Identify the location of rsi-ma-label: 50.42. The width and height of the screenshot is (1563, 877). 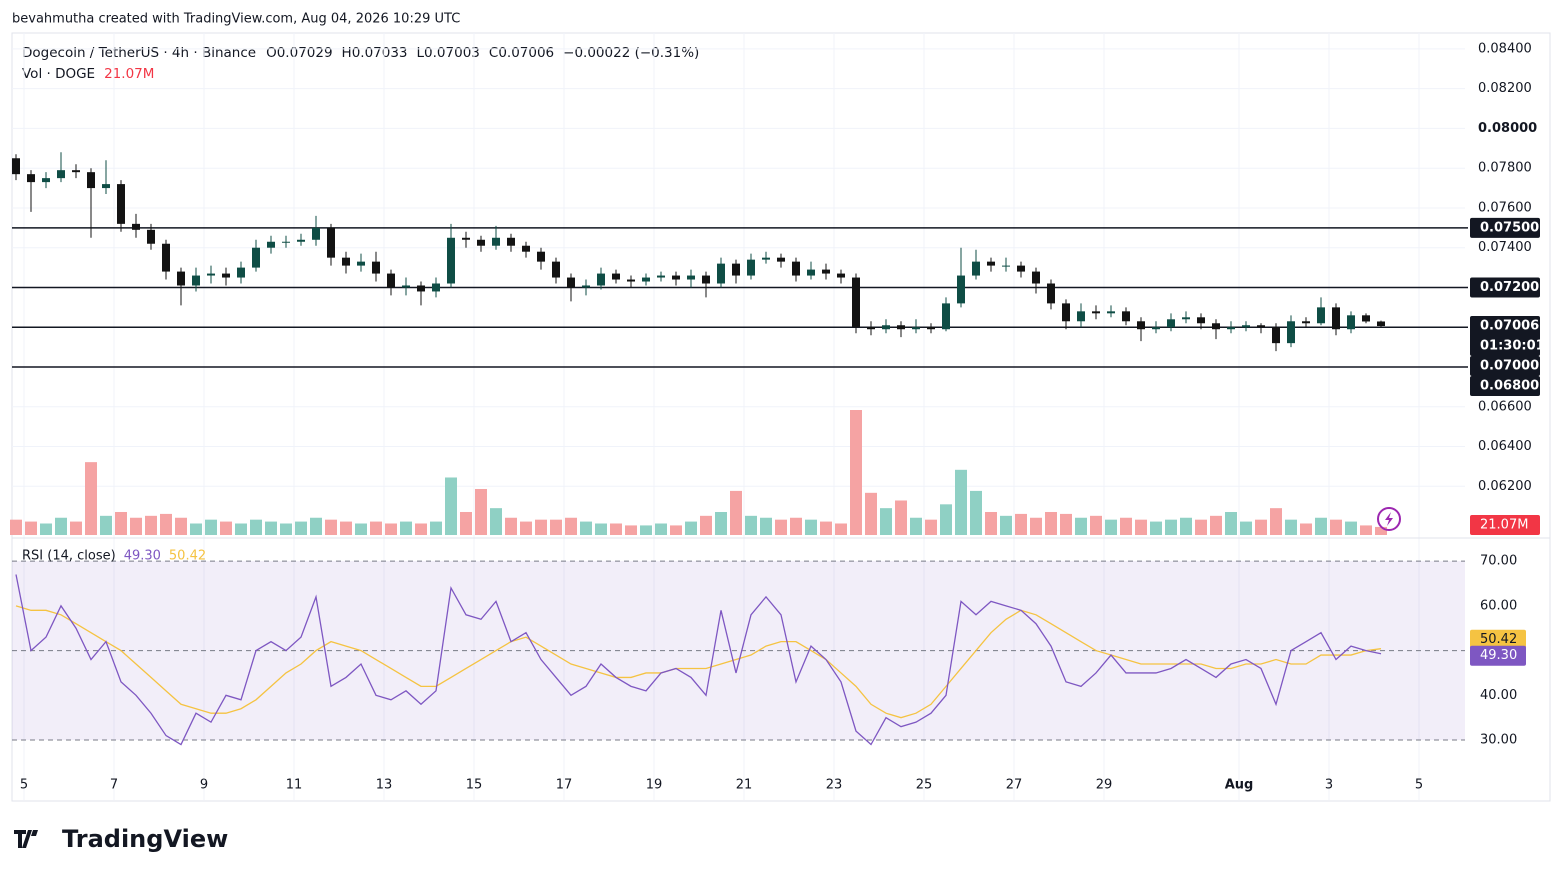
(1498, 639).